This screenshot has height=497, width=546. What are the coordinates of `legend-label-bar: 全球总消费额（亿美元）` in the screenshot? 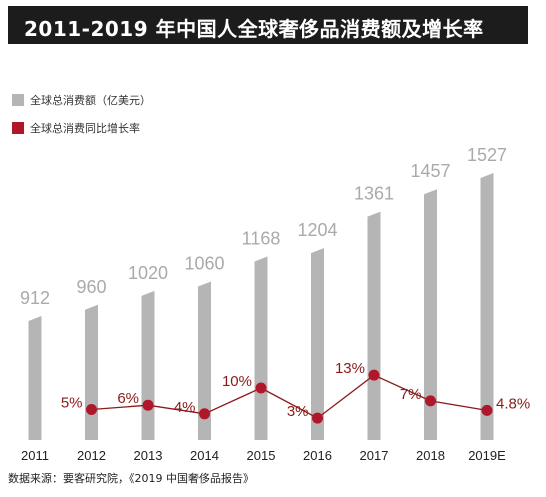 It's located at (90, 100).